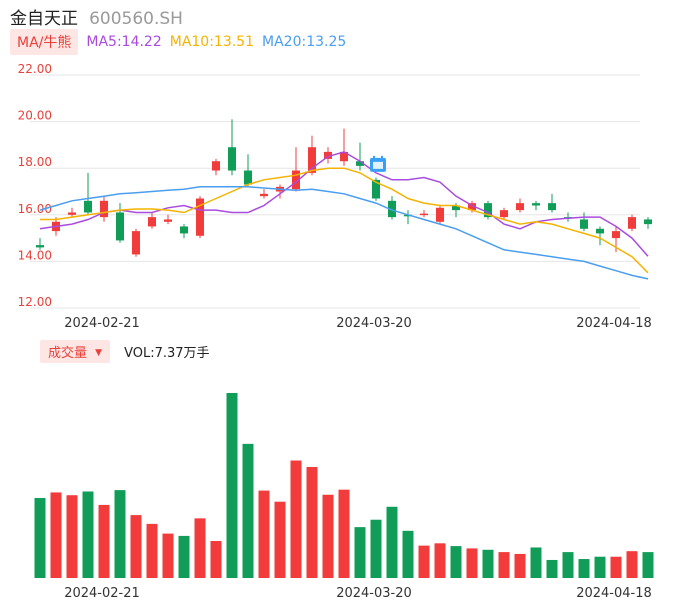 The image size is (686, 606). I want to click on price-y-tick-label: 14.00, so click(35, 255).